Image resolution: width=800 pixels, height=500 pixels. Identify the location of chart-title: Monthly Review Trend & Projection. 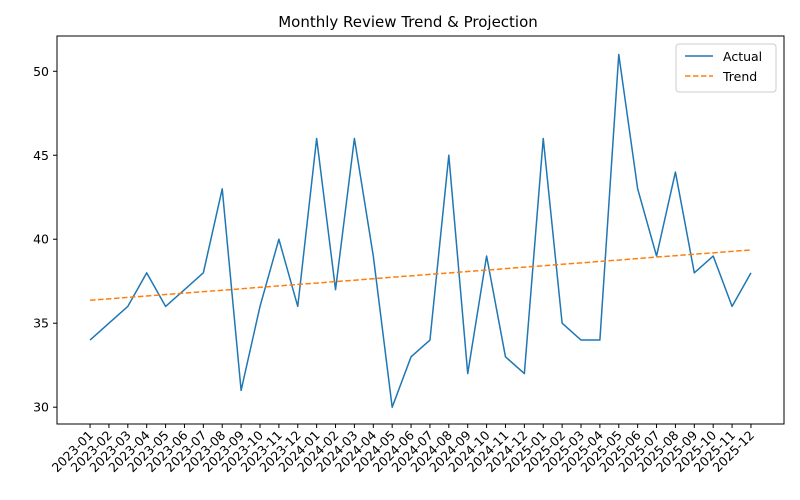
(408, 22).